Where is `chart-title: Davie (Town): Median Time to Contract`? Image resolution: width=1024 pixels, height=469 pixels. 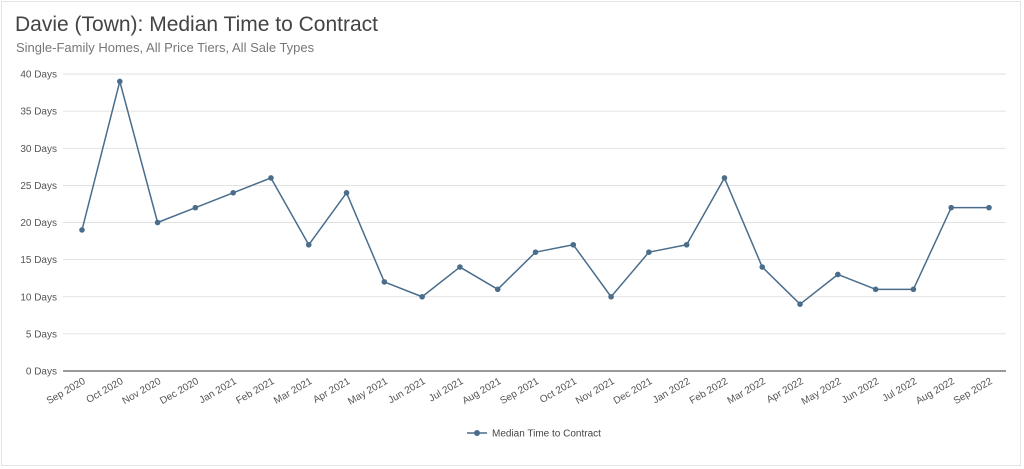 chart-title: Davie (Town): Median Time to Contract is located at coordinates (196, 24).